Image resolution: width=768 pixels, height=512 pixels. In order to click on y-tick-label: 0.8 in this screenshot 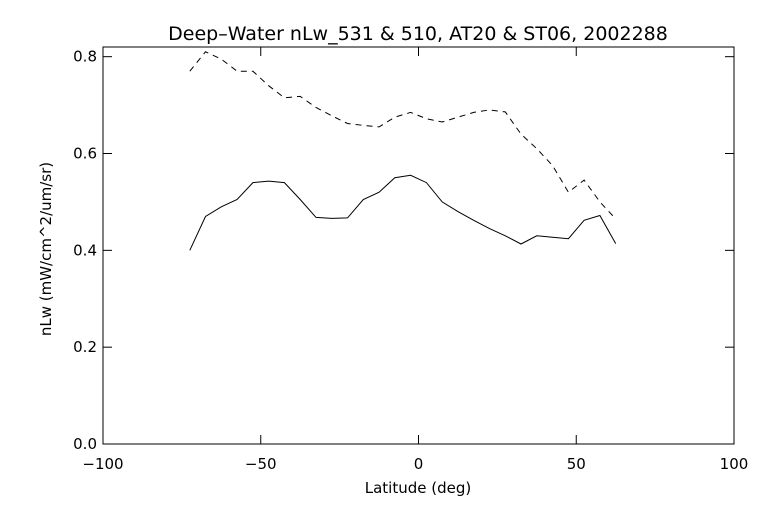, I will do `click(85, 57)`.